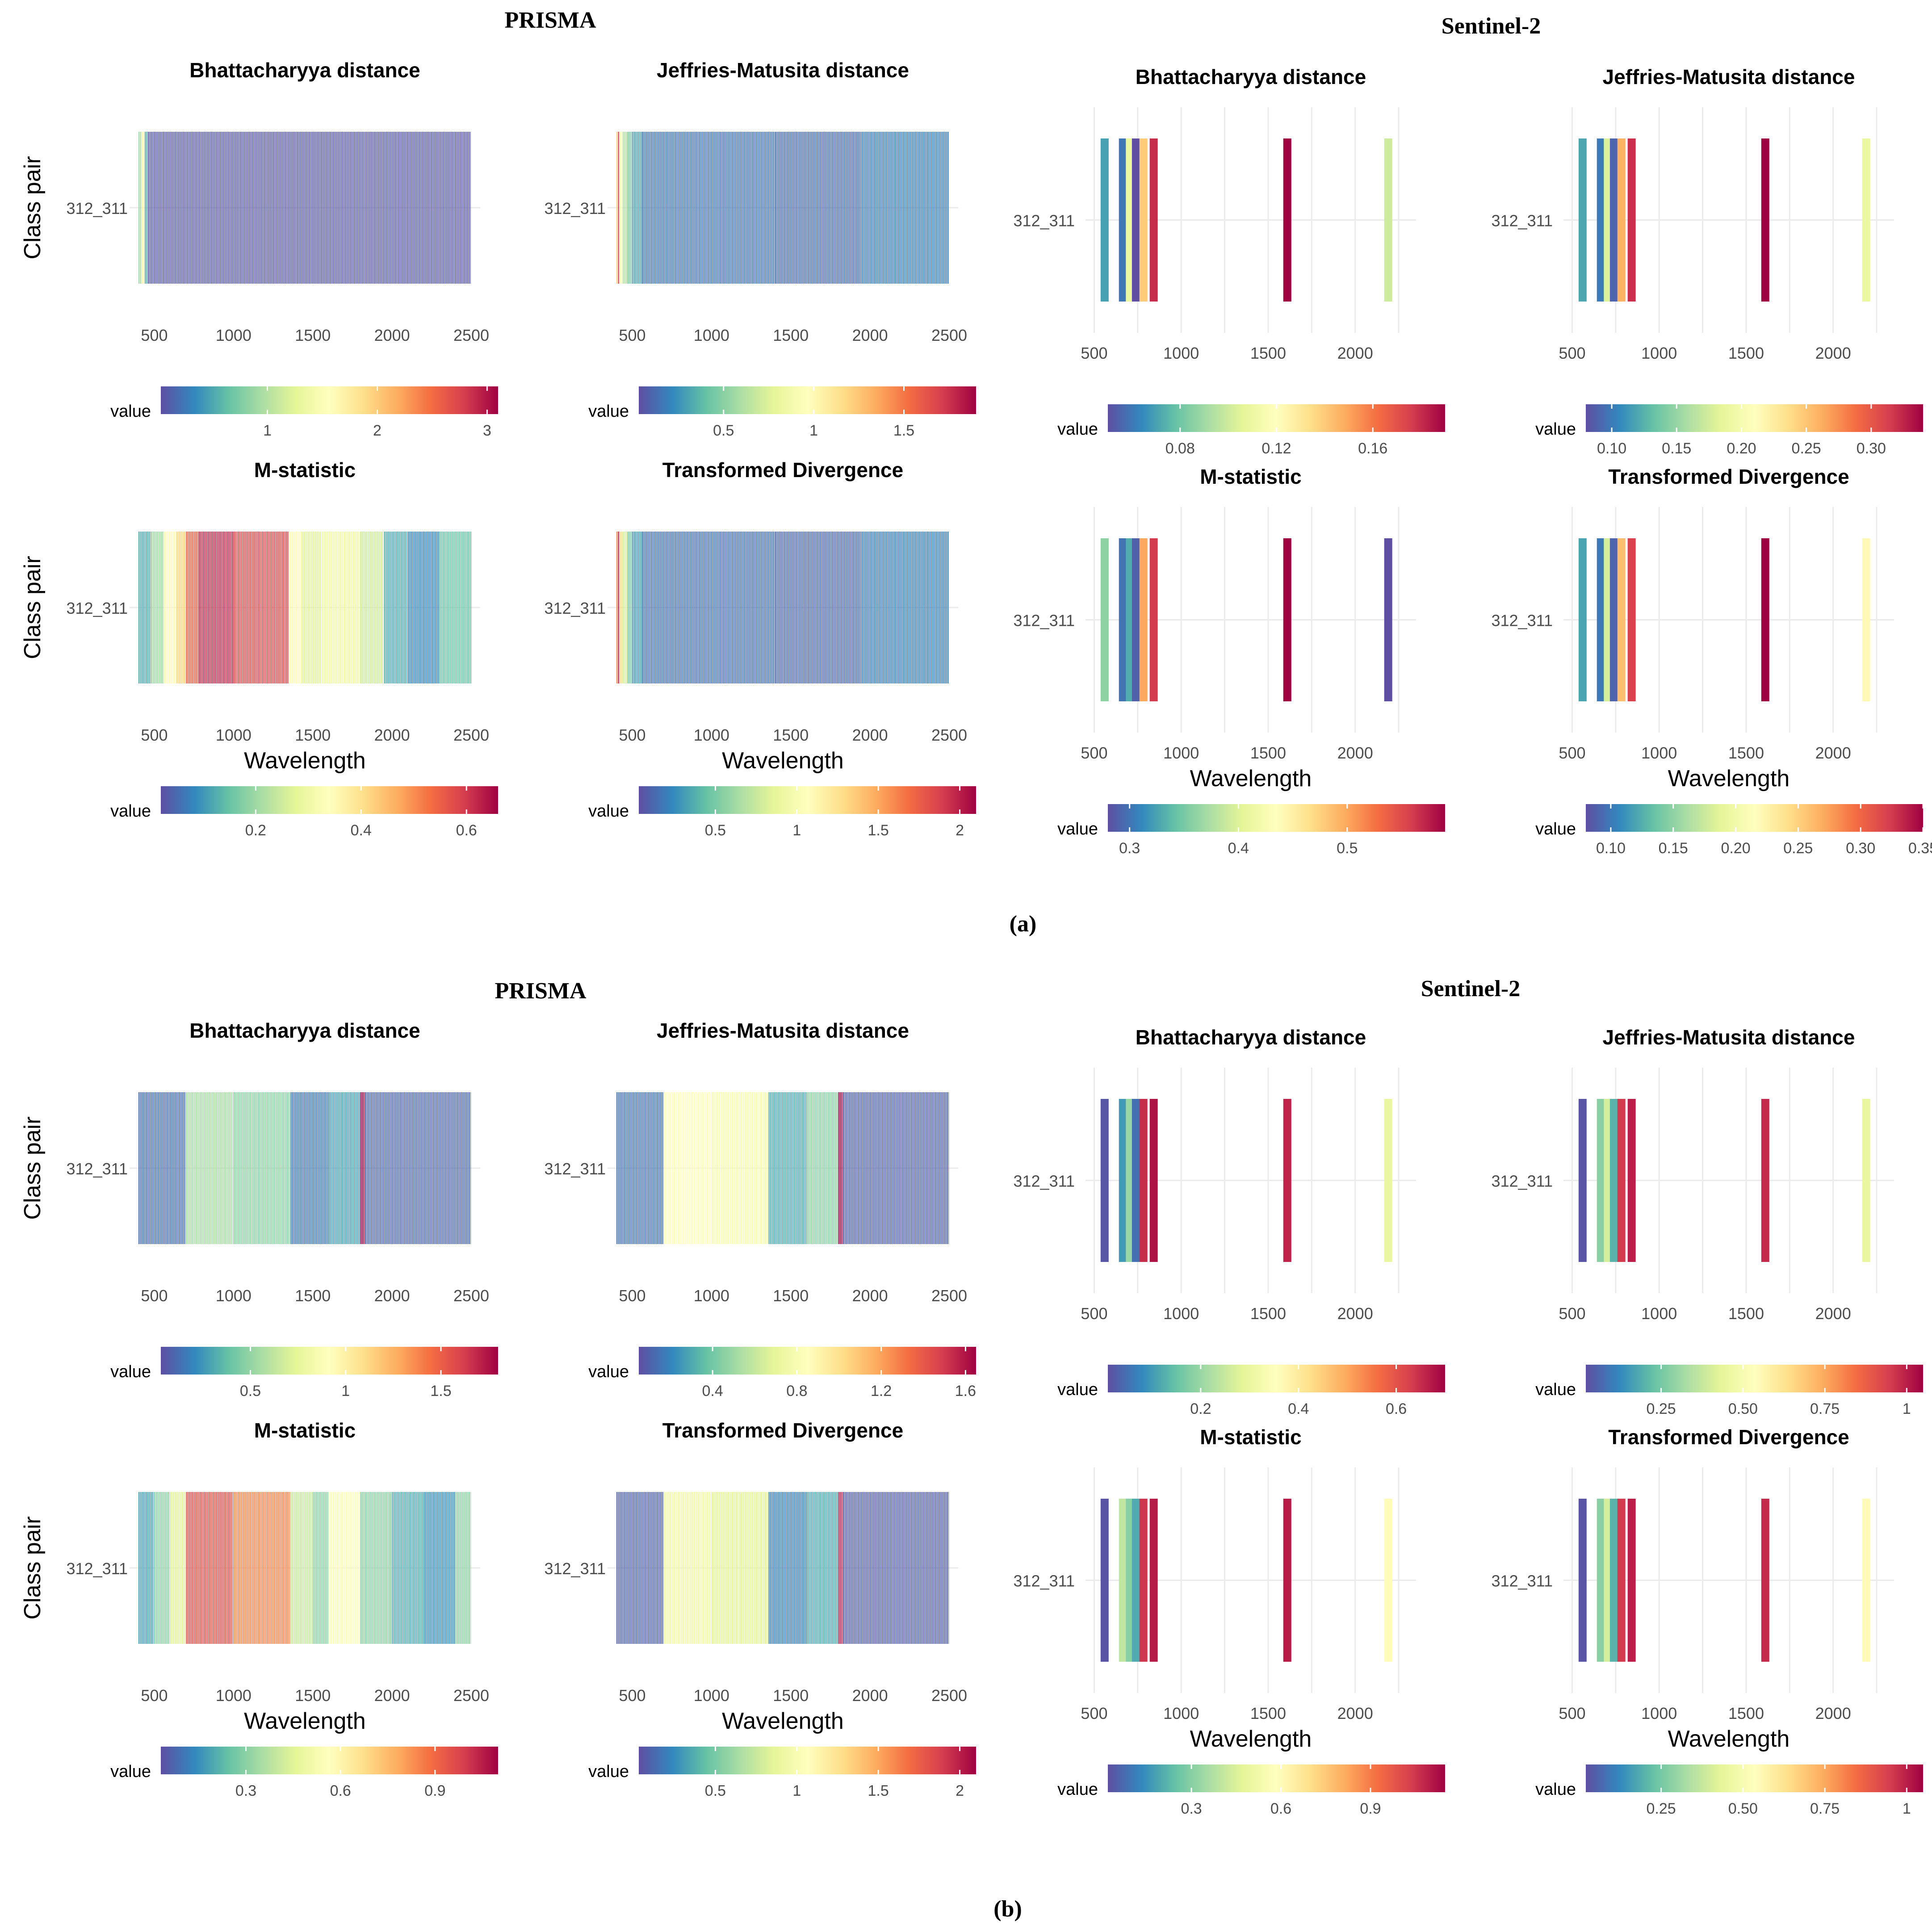 The image size is (1932, 1932). What do you see at coordinates (1746, 353) in the screenshot?
I see `x-tick-label: 1500` at bounding box center [1746, 353].